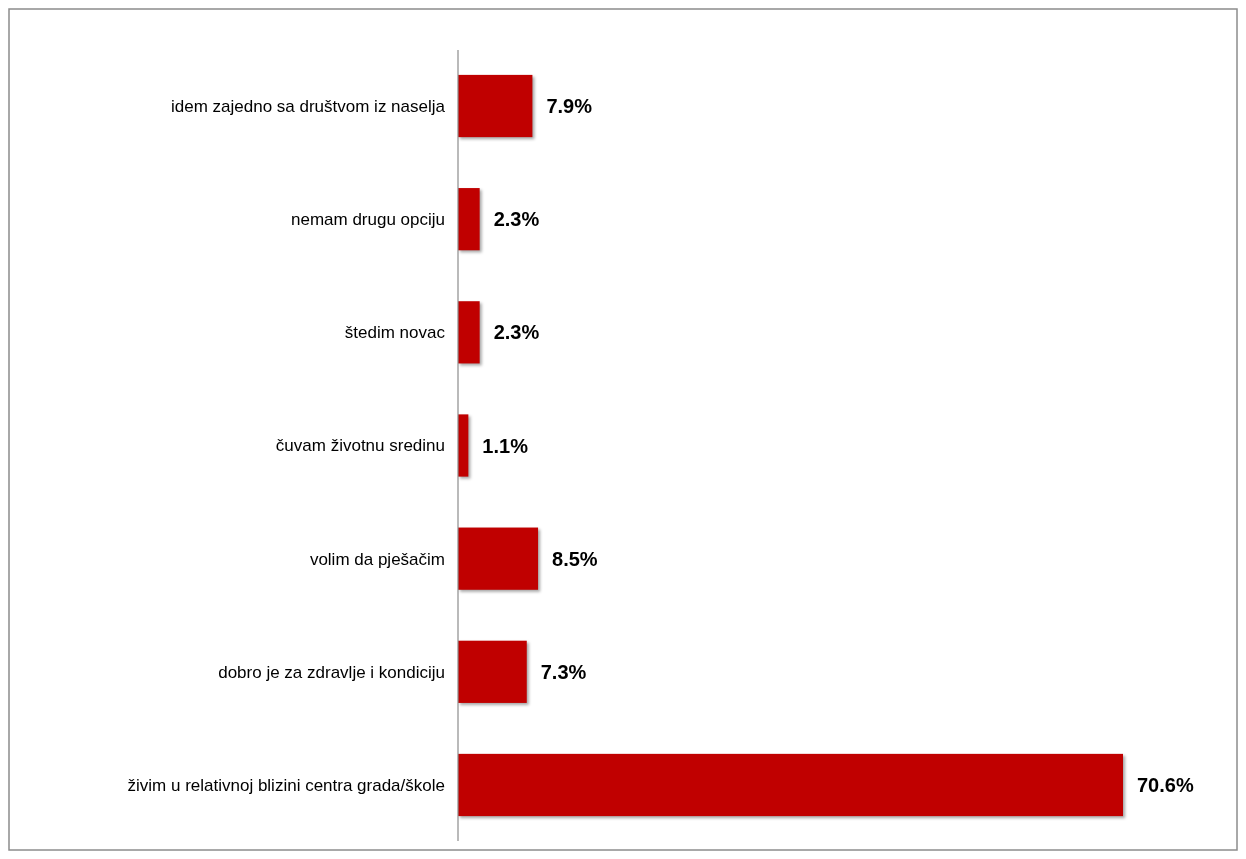 This screenshot has width=1246, height=859. Describe the element at coordinates (1165, 784) in the screenshot. I see `data-label: 70.6%` at that location.